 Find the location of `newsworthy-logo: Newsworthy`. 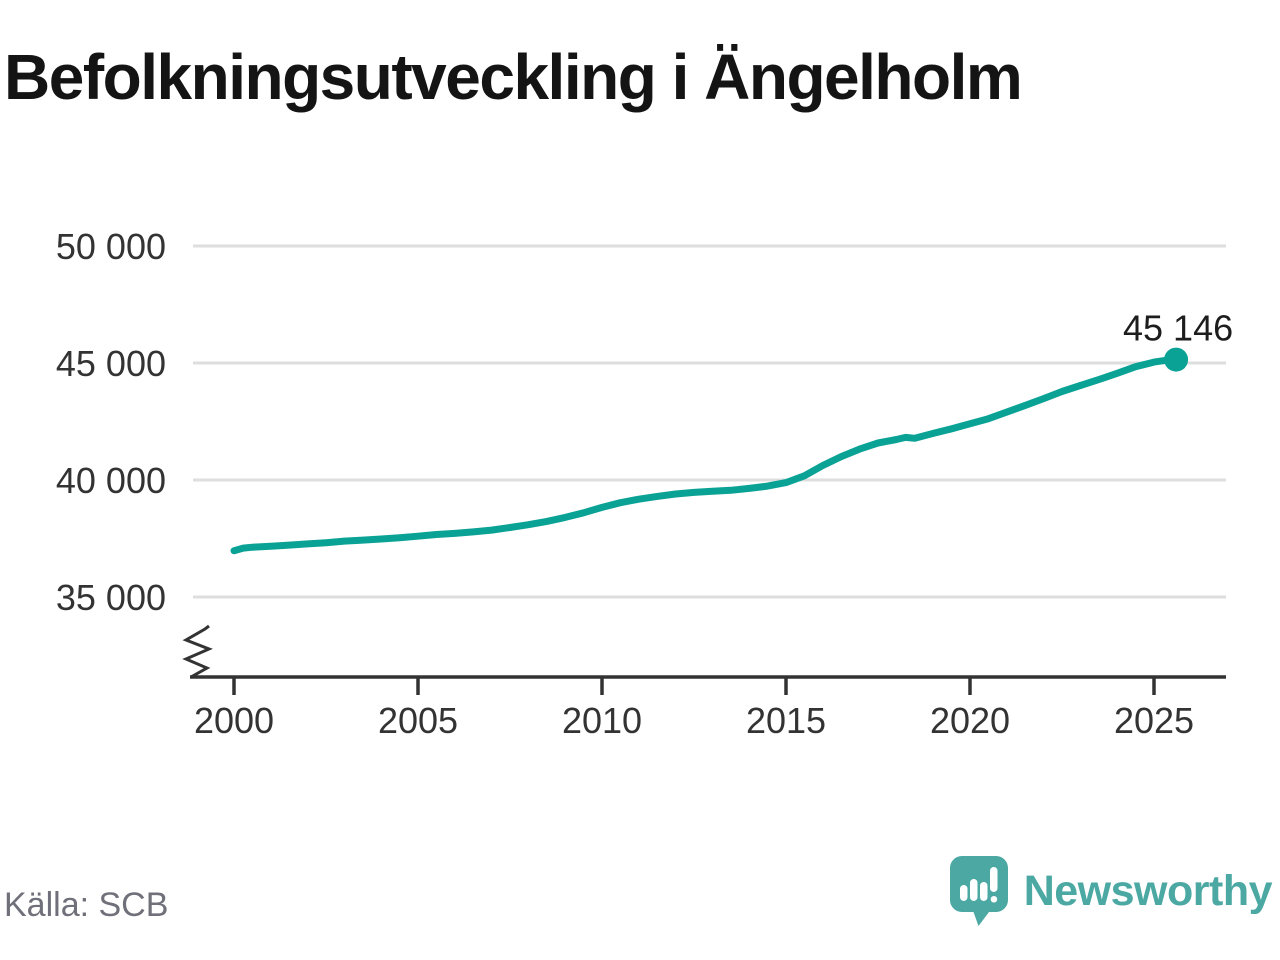

newsworthy-logo: Newsworthy is located at coordinates (1110, 891).